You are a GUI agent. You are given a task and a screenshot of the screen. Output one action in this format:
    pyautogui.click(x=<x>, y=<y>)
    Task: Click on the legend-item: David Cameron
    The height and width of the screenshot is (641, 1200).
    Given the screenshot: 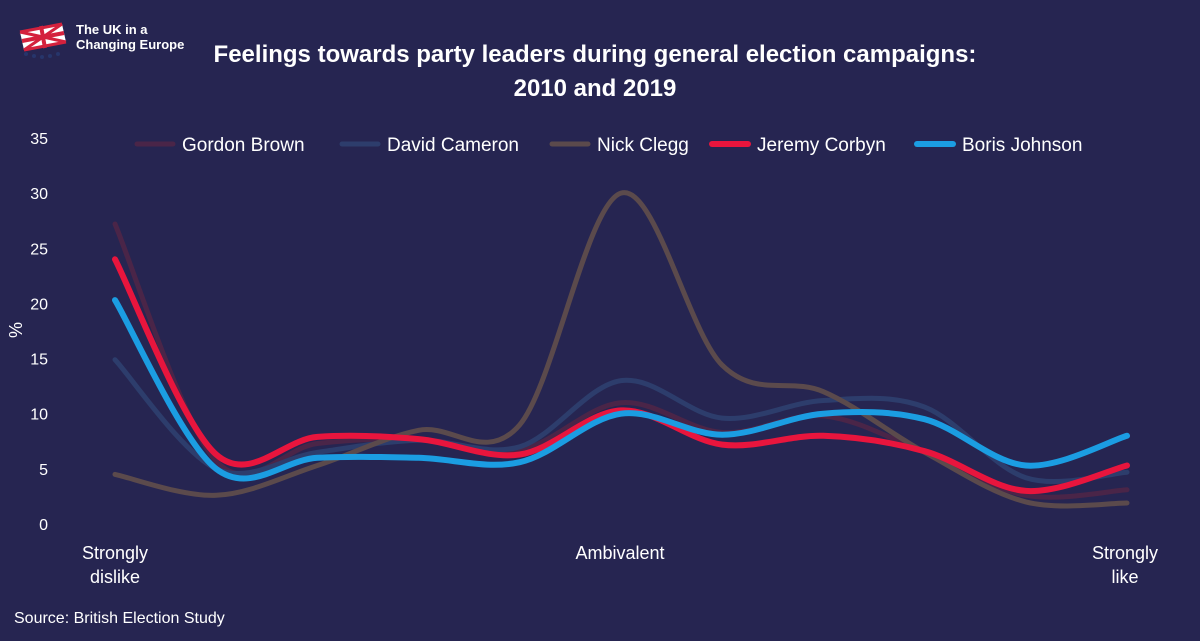 What is the action you would take?
    pyautogui.click(x=429, y=145)
    